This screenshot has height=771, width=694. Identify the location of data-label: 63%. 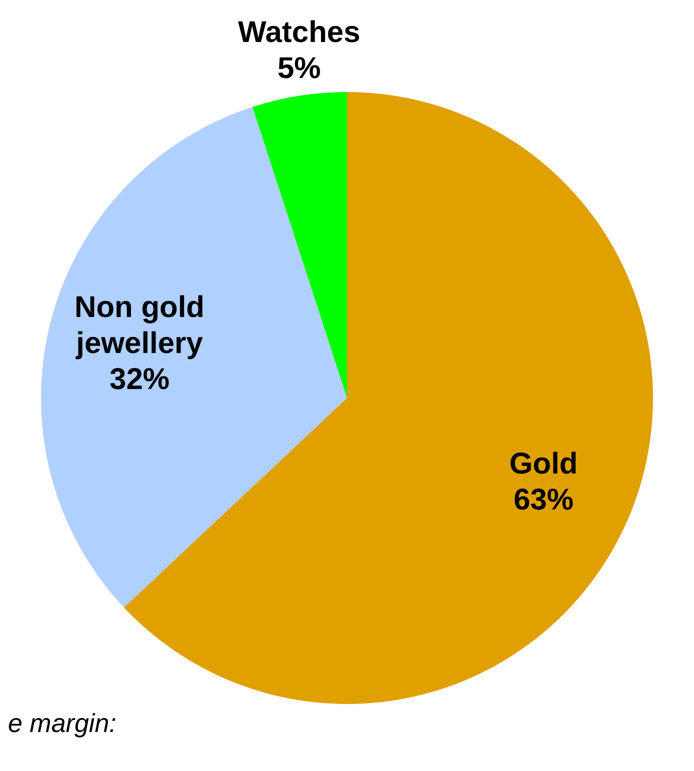
(544, 499).